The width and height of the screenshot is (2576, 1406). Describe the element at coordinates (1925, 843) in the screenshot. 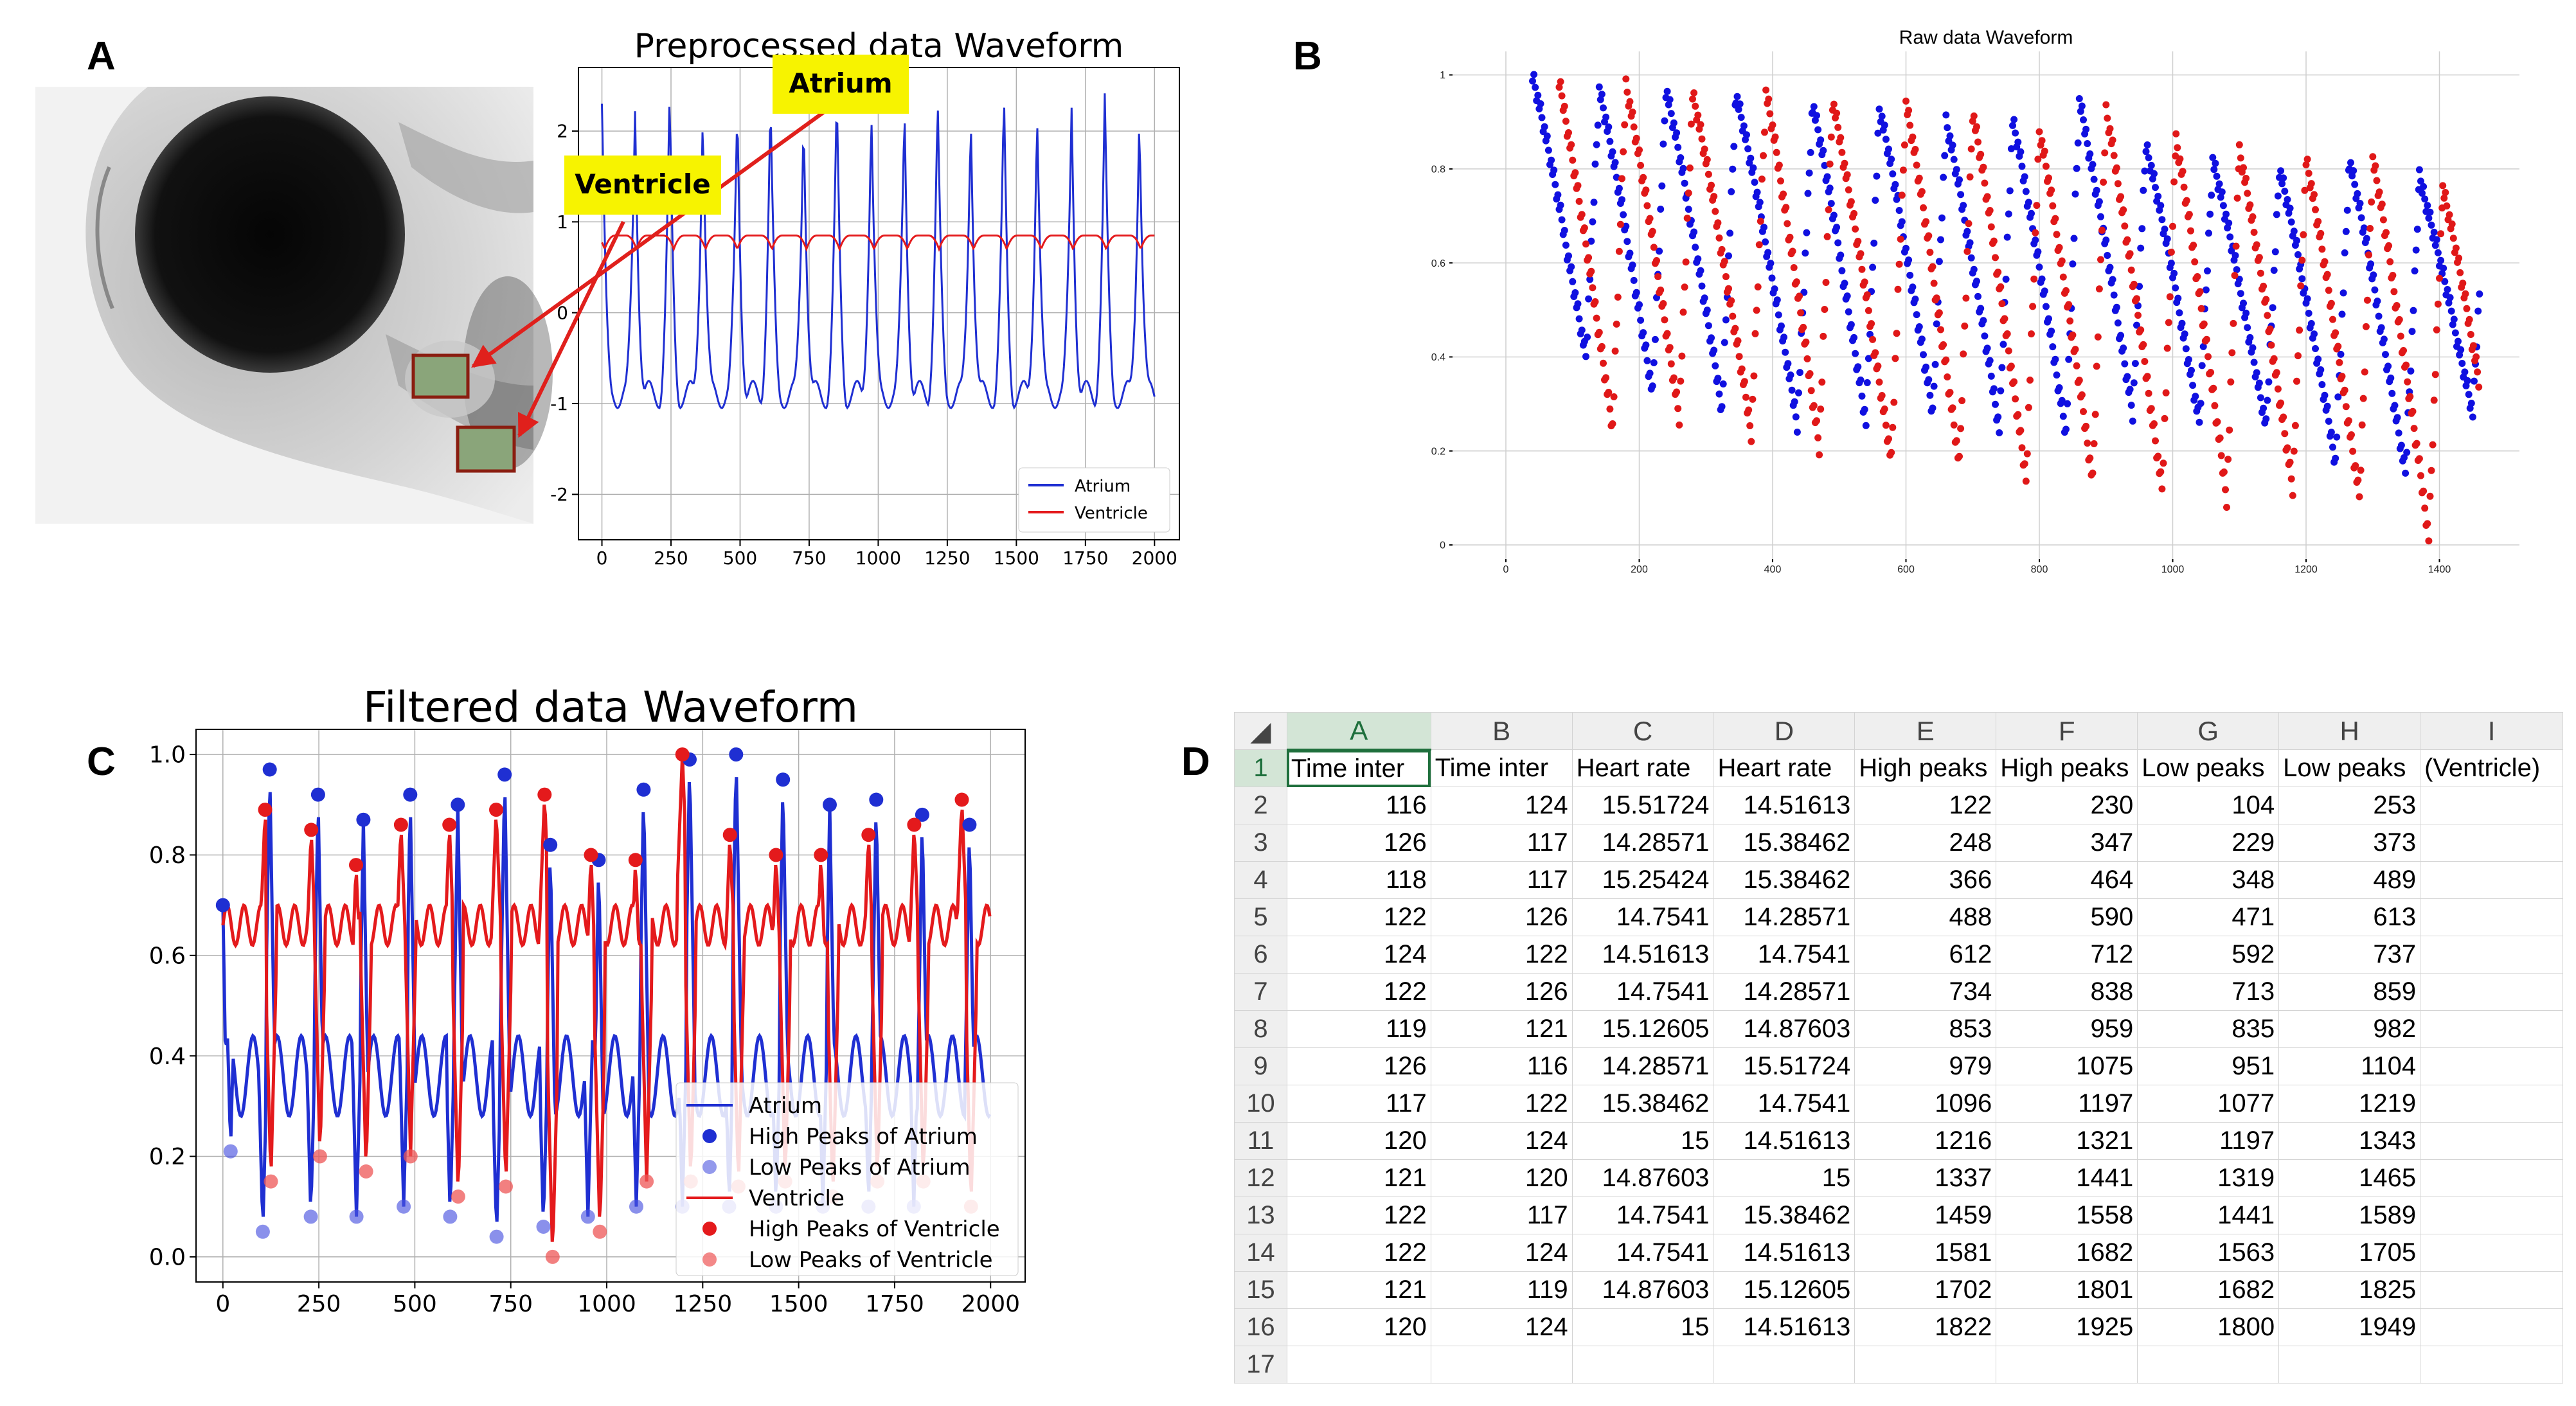

I see `table-cell: 248` at that location.